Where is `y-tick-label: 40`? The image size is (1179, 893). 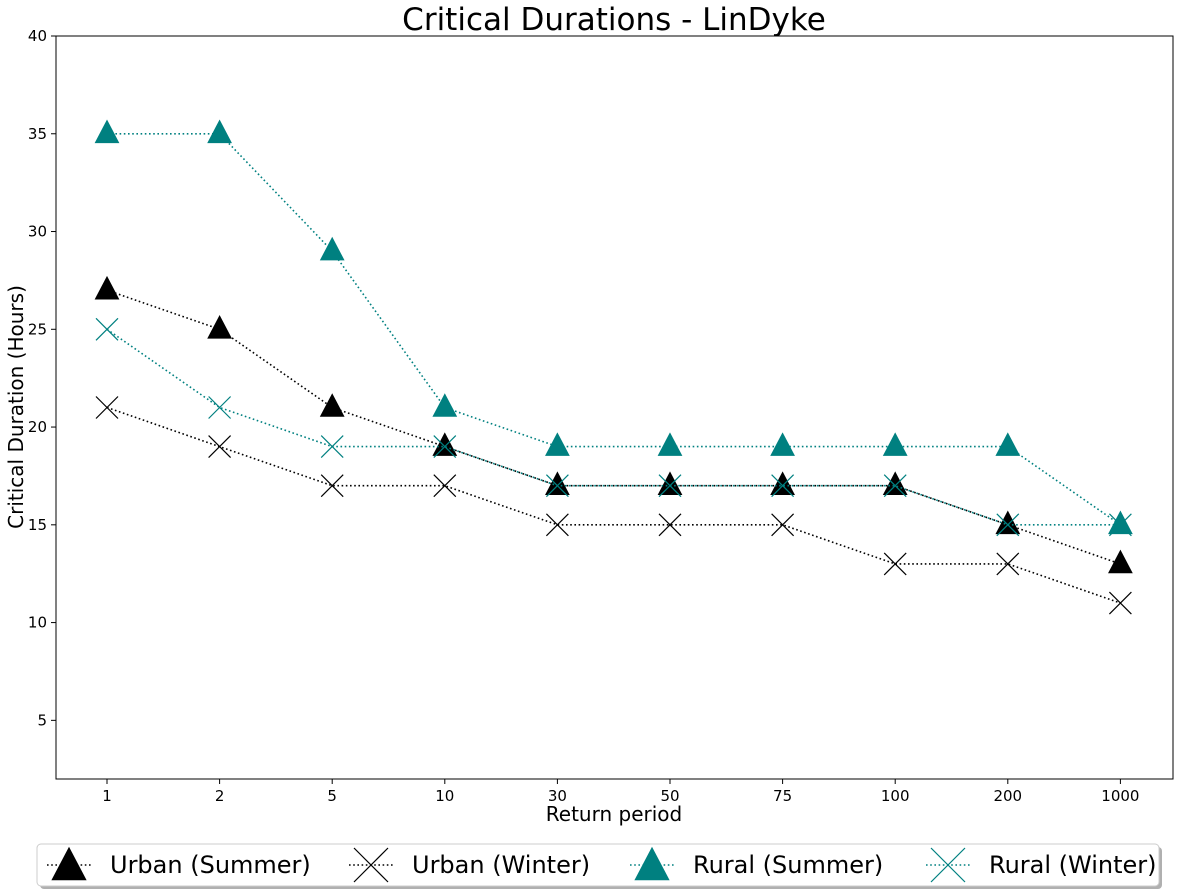 y-tick-label: 40 is located at coordinates (37, 36).